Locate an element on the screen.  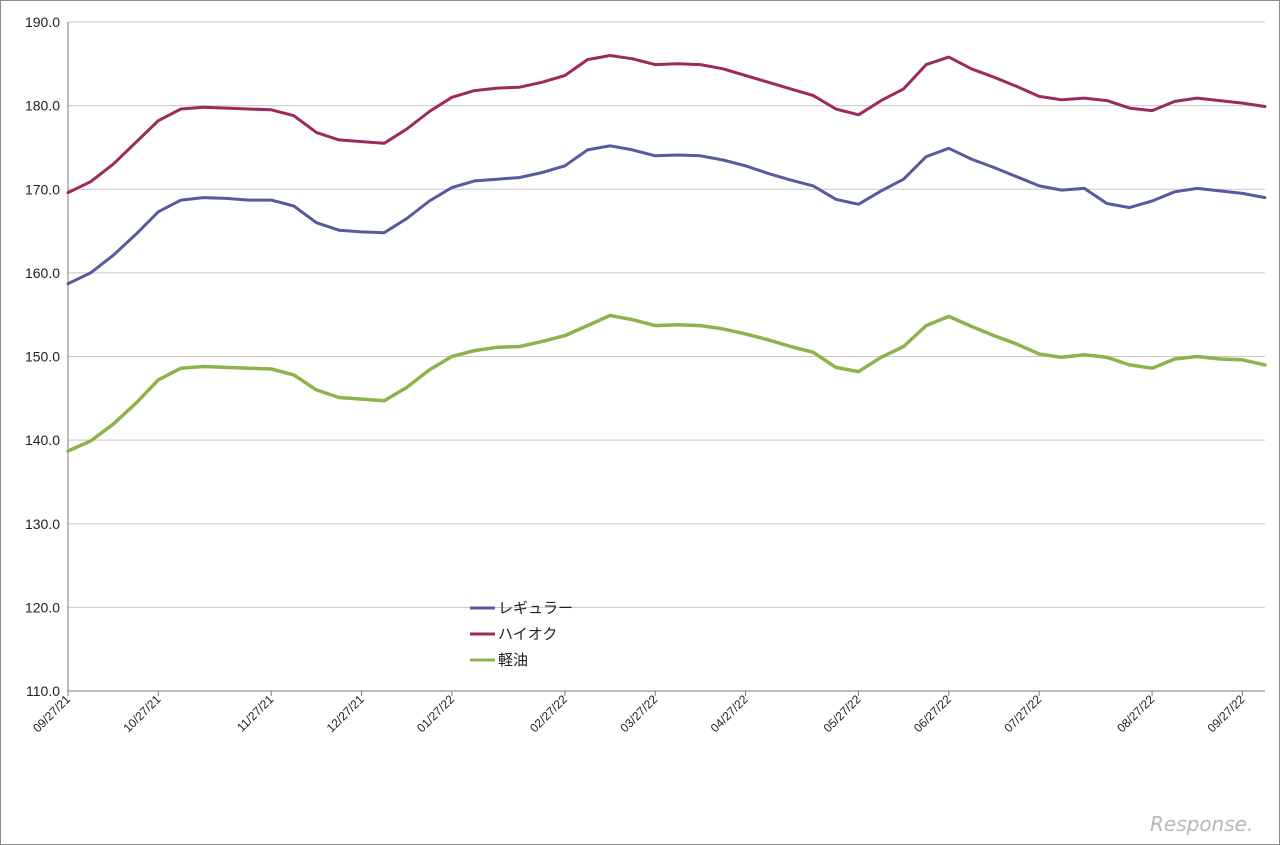
y-tick-label: 160.0 is located at coordinates (42, 273).